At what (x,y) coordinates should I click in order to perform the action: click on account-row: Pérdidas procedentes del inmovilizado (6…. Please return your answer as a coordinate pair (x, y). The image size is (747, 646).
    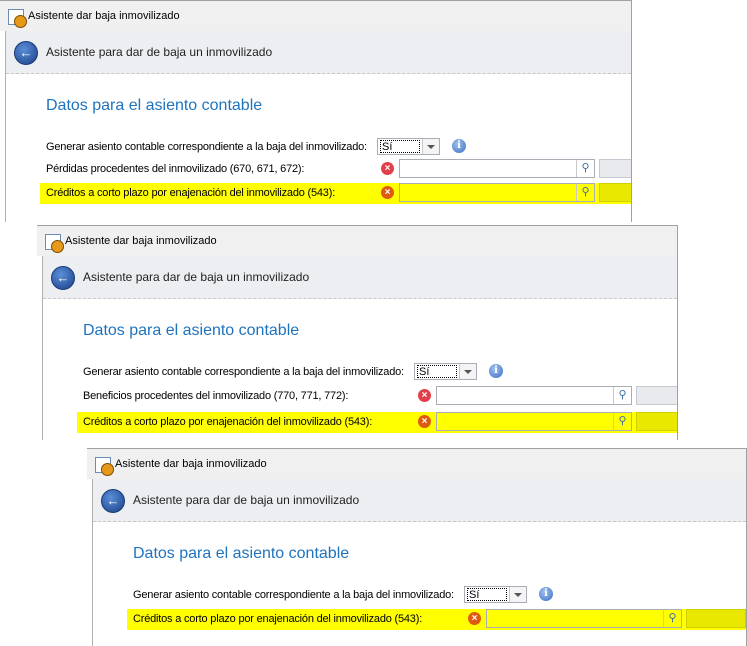
    Looking at the image, I should click on (318, 169).